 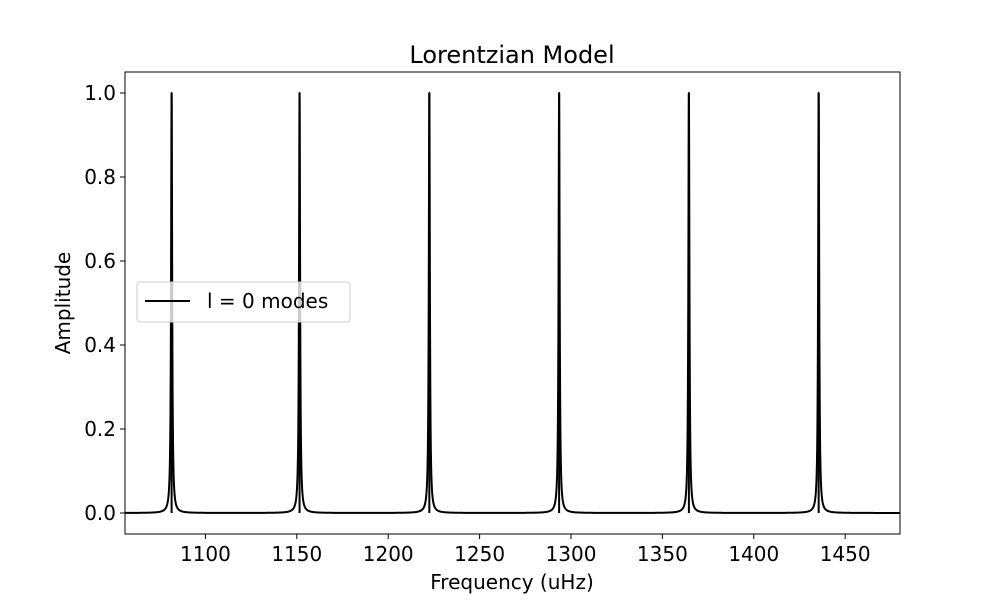 What do you see at coordinates (100, 513) in the screenshot?
I see `y-tick-label: 0.0` at bounding box center [100, 513].